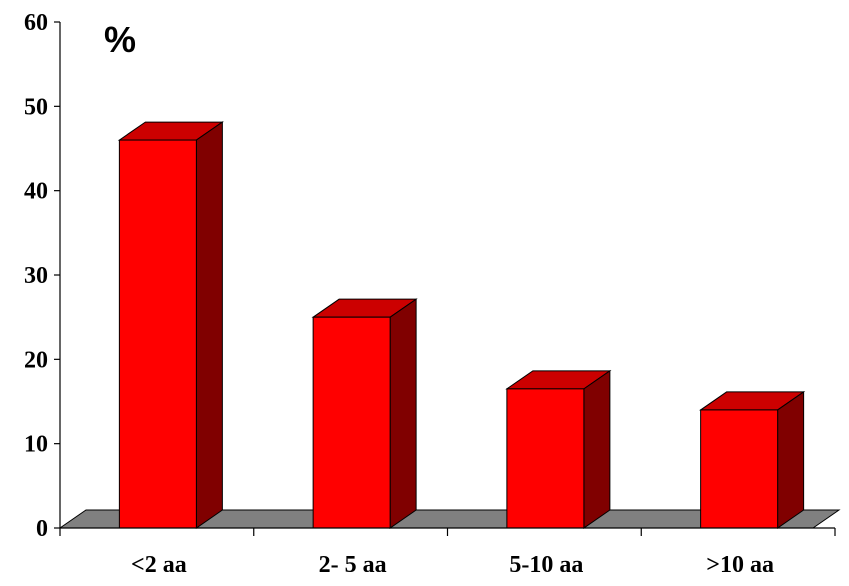 The height and width of the screenshot is (586, 849). I want to click on y-tick-label: 20, so click(36, 360).